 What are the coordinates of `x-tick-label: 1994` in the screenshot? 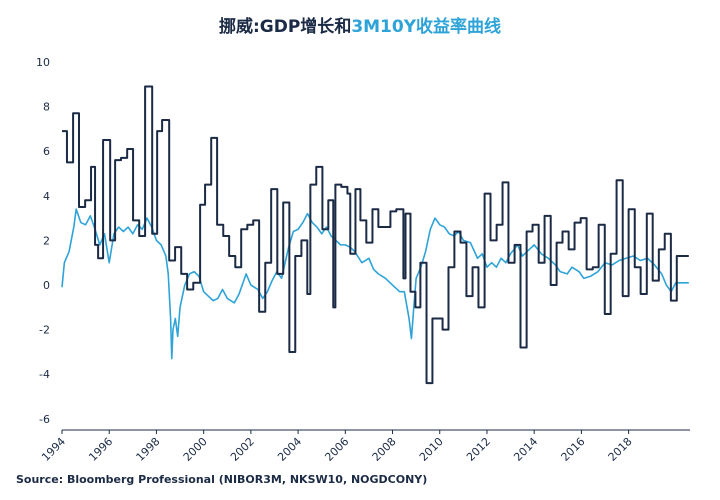 It's located at (53, 449).